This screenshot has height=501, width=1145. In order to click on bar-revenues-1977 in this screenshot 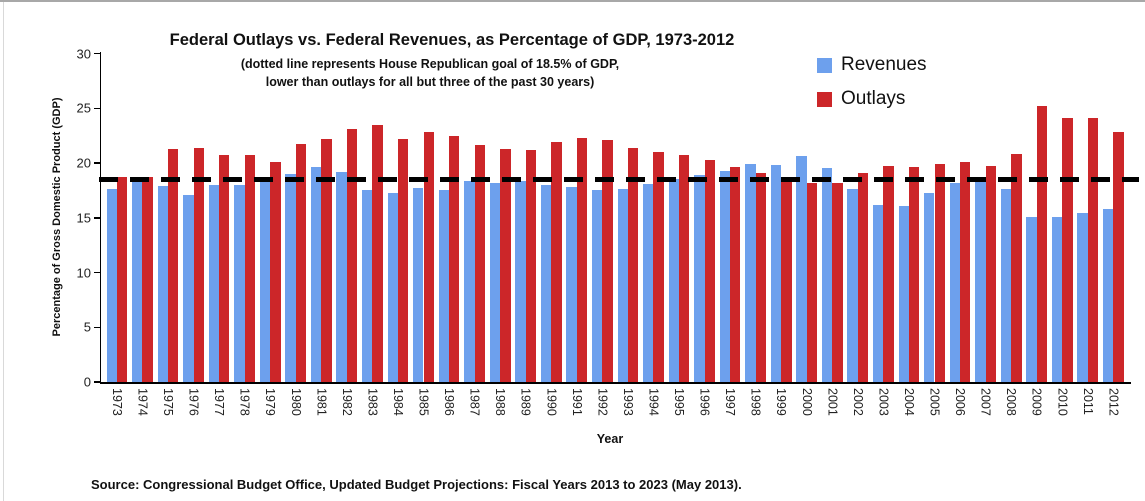, I will do `click(214, 283)`.